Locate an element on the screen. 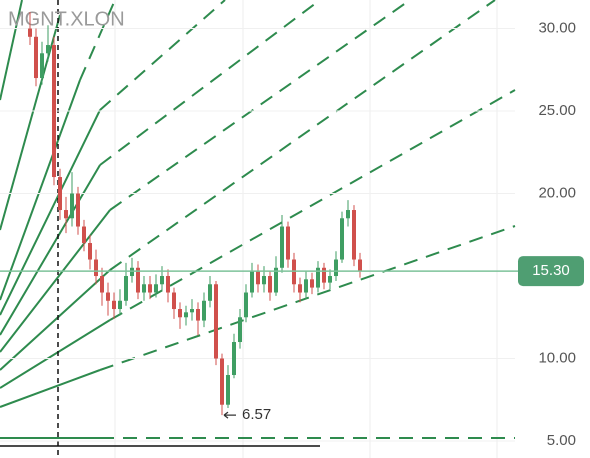 The image size is (590, 458). last-price-label: 15.30 is located at coordinates (551, 270).